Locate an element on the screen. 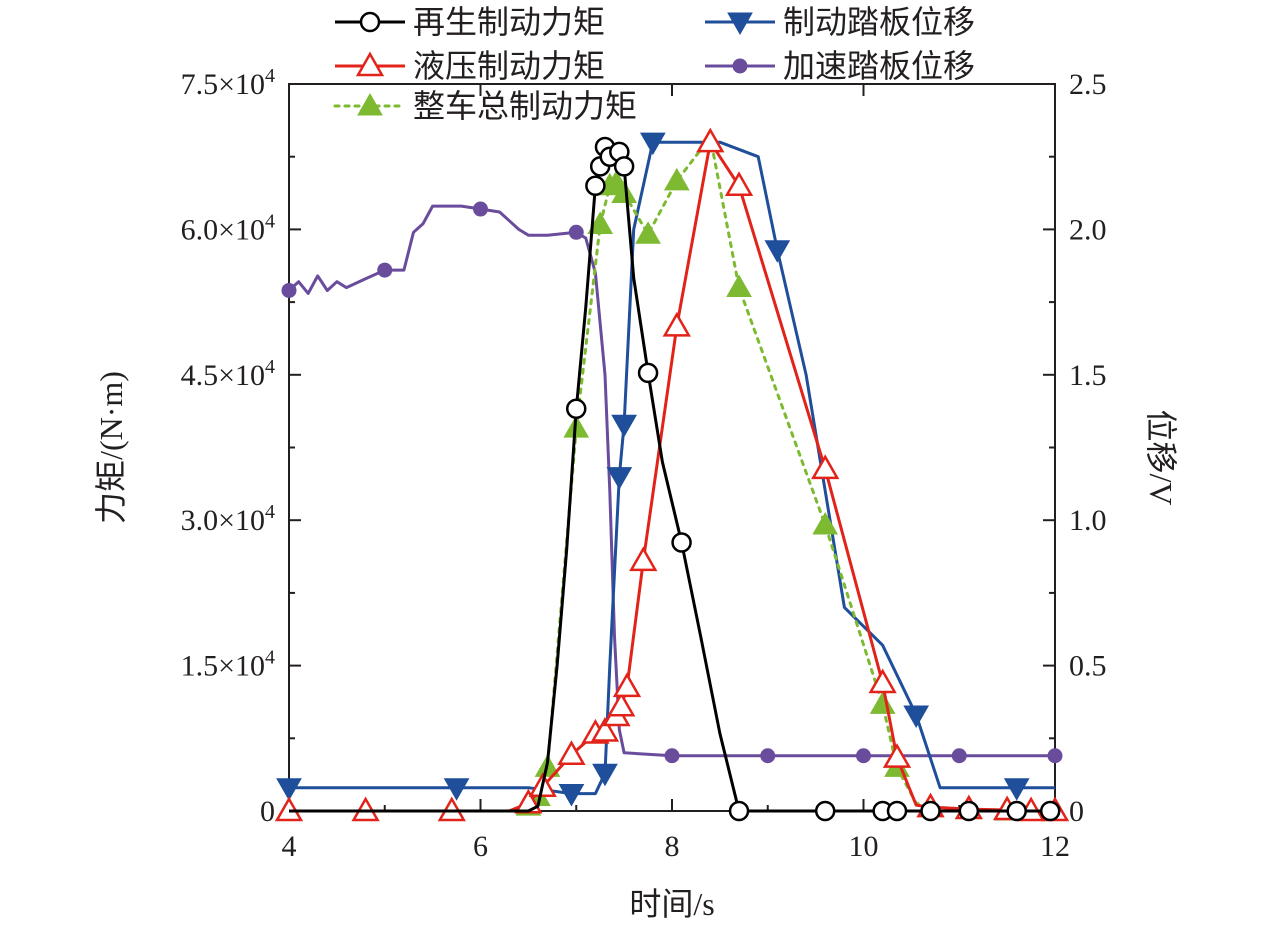 The height and width of the screenshot is (929, 1276). right-y-tick-label: 2.0 is located at coordinates (1088, 229).